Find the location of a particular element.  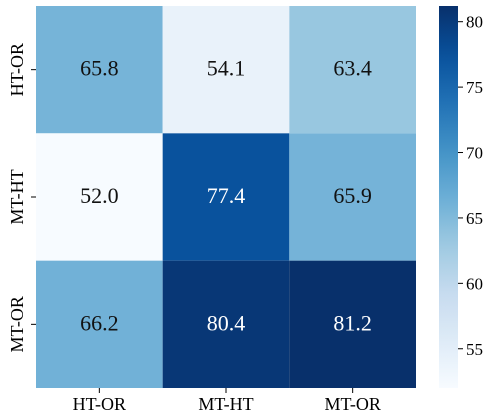

y-tick-label: MT-HT is located at coordinates (17, 196).